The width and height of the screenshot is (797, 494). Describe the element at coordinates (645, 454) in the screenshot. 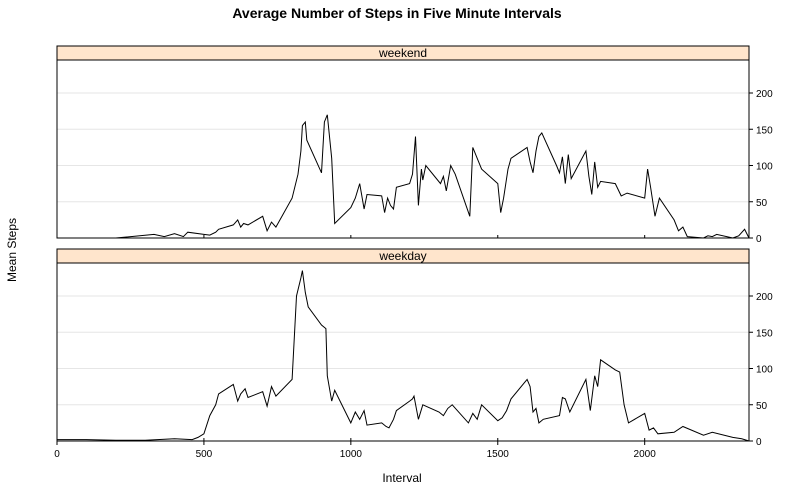

I see `x-tick-label: 2000` at that location.